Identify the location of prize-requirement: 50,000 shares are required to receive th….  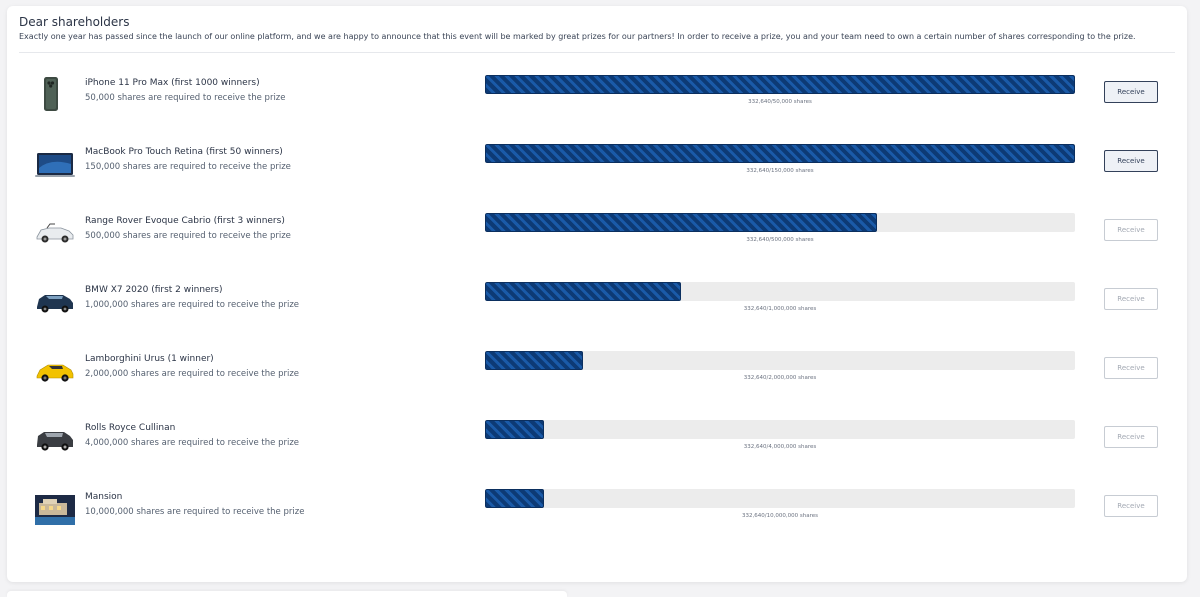
(185, 98).